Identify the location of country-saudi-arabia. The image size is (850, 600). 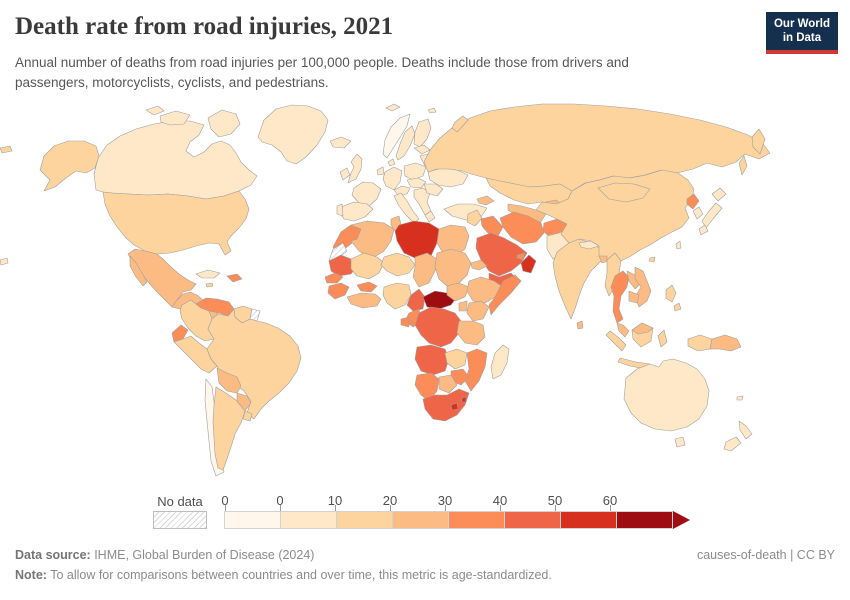
(501, 254).